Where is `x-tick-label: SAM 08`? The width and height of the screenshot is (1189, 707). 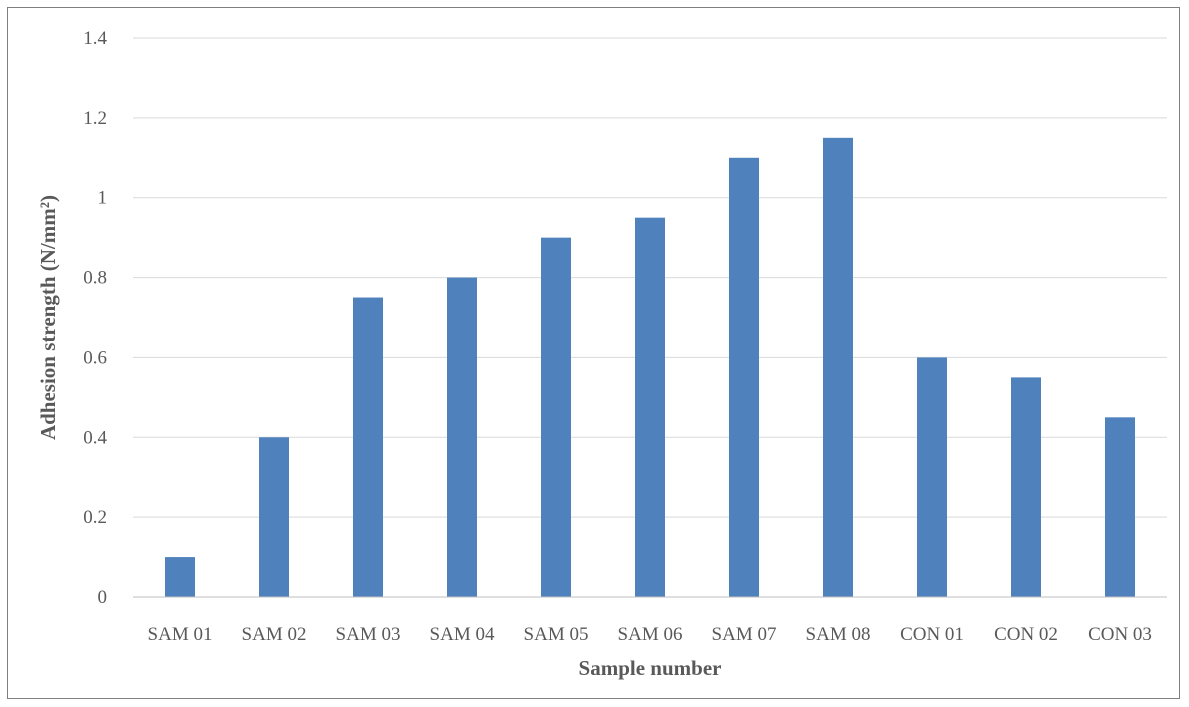 x-tick-label: SAM 08 is located at coordinates (838, 634).